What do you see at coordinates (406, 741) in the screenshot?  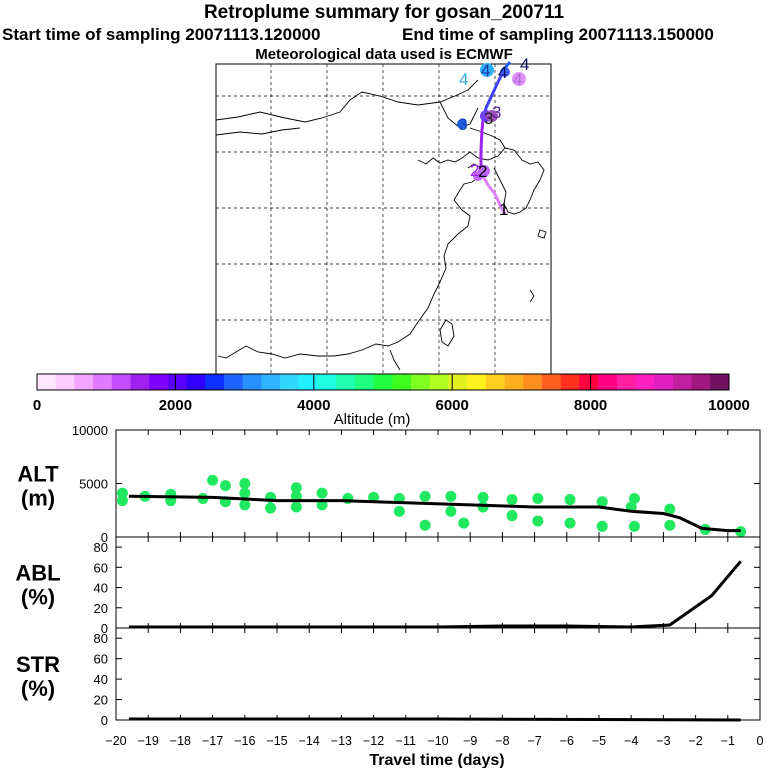 I see `x-tick-label: −11` at bounding box center [406, 741].